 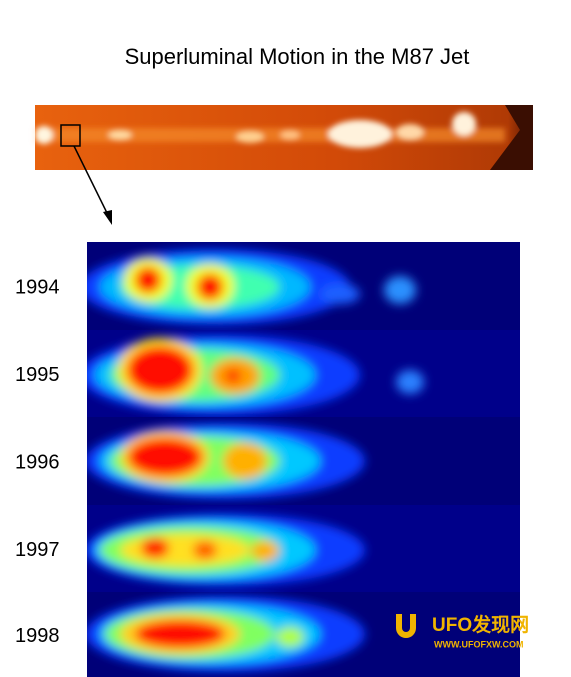 What do you see at coordinates (92, 185) in the screenshot?
I see `arrow` at bounding box center [92, 185].